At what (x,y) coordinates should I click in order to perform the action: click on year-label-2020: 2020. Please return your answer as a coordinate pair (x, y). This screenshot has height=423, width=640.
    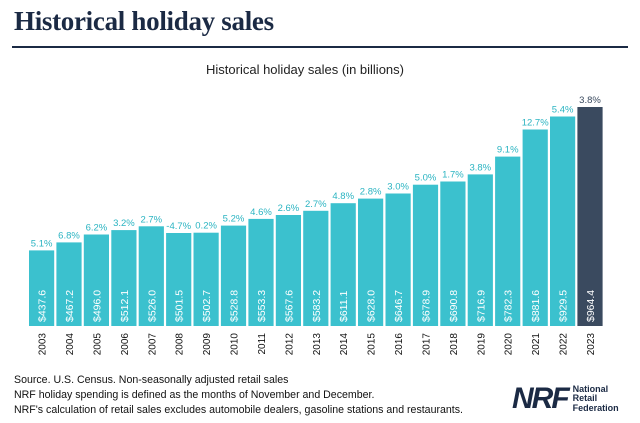
    Looking at the image, I should click on (509, 344).